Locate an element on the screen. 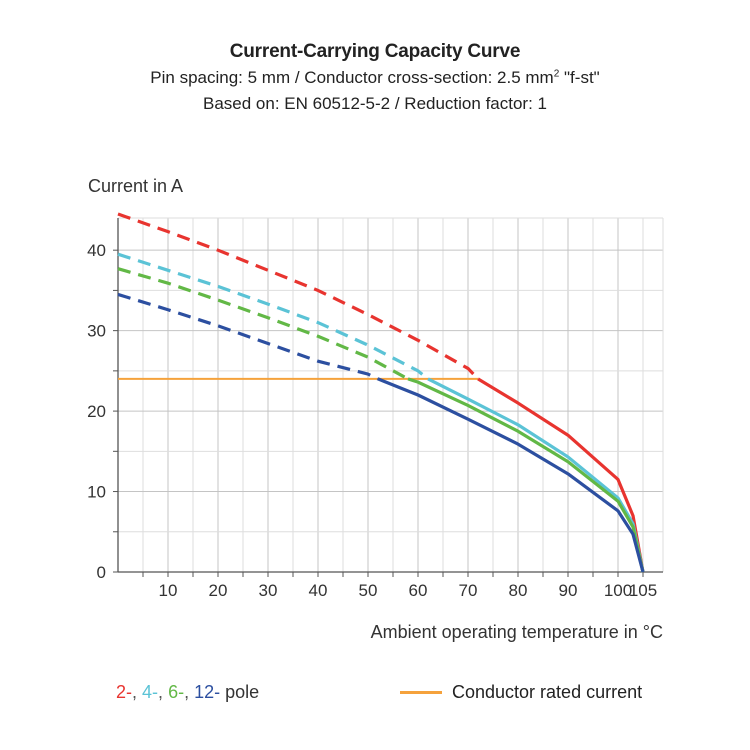 This screenshot has height=750, width=750. x-tick-label: 50 is located at coordinates (368, 590).